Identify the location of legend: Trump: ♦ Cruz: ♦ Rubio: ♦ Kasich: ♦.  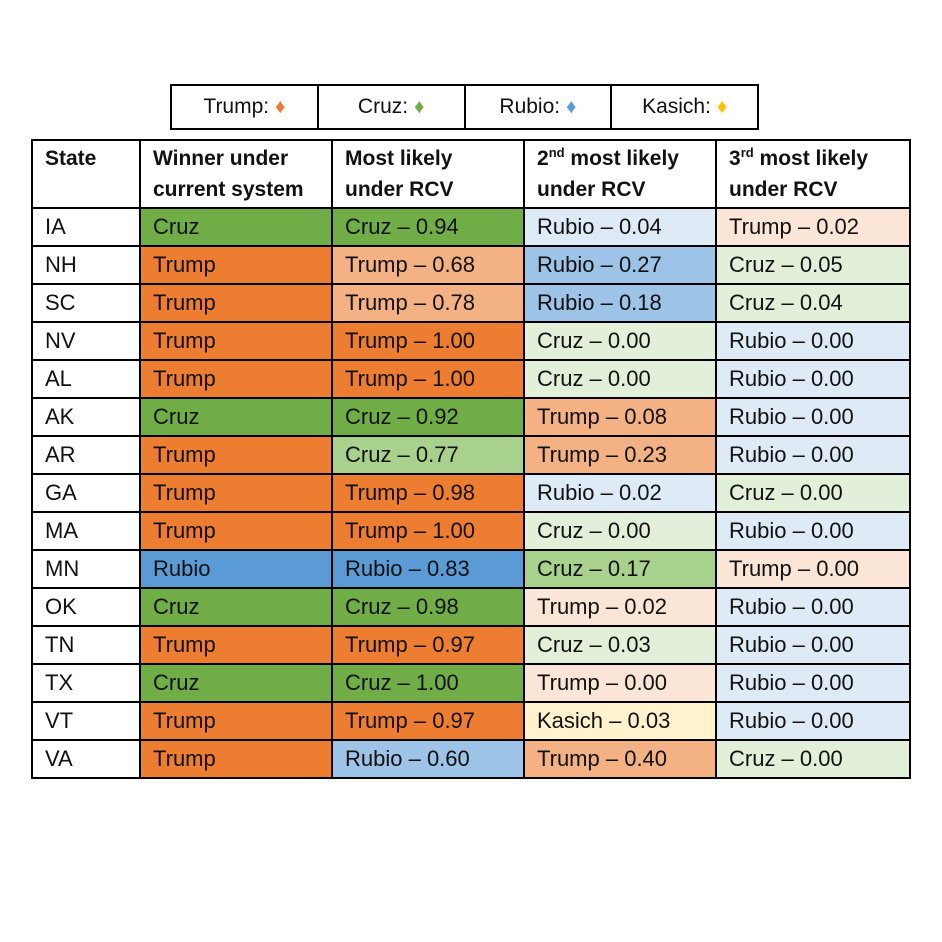
(464, 107).